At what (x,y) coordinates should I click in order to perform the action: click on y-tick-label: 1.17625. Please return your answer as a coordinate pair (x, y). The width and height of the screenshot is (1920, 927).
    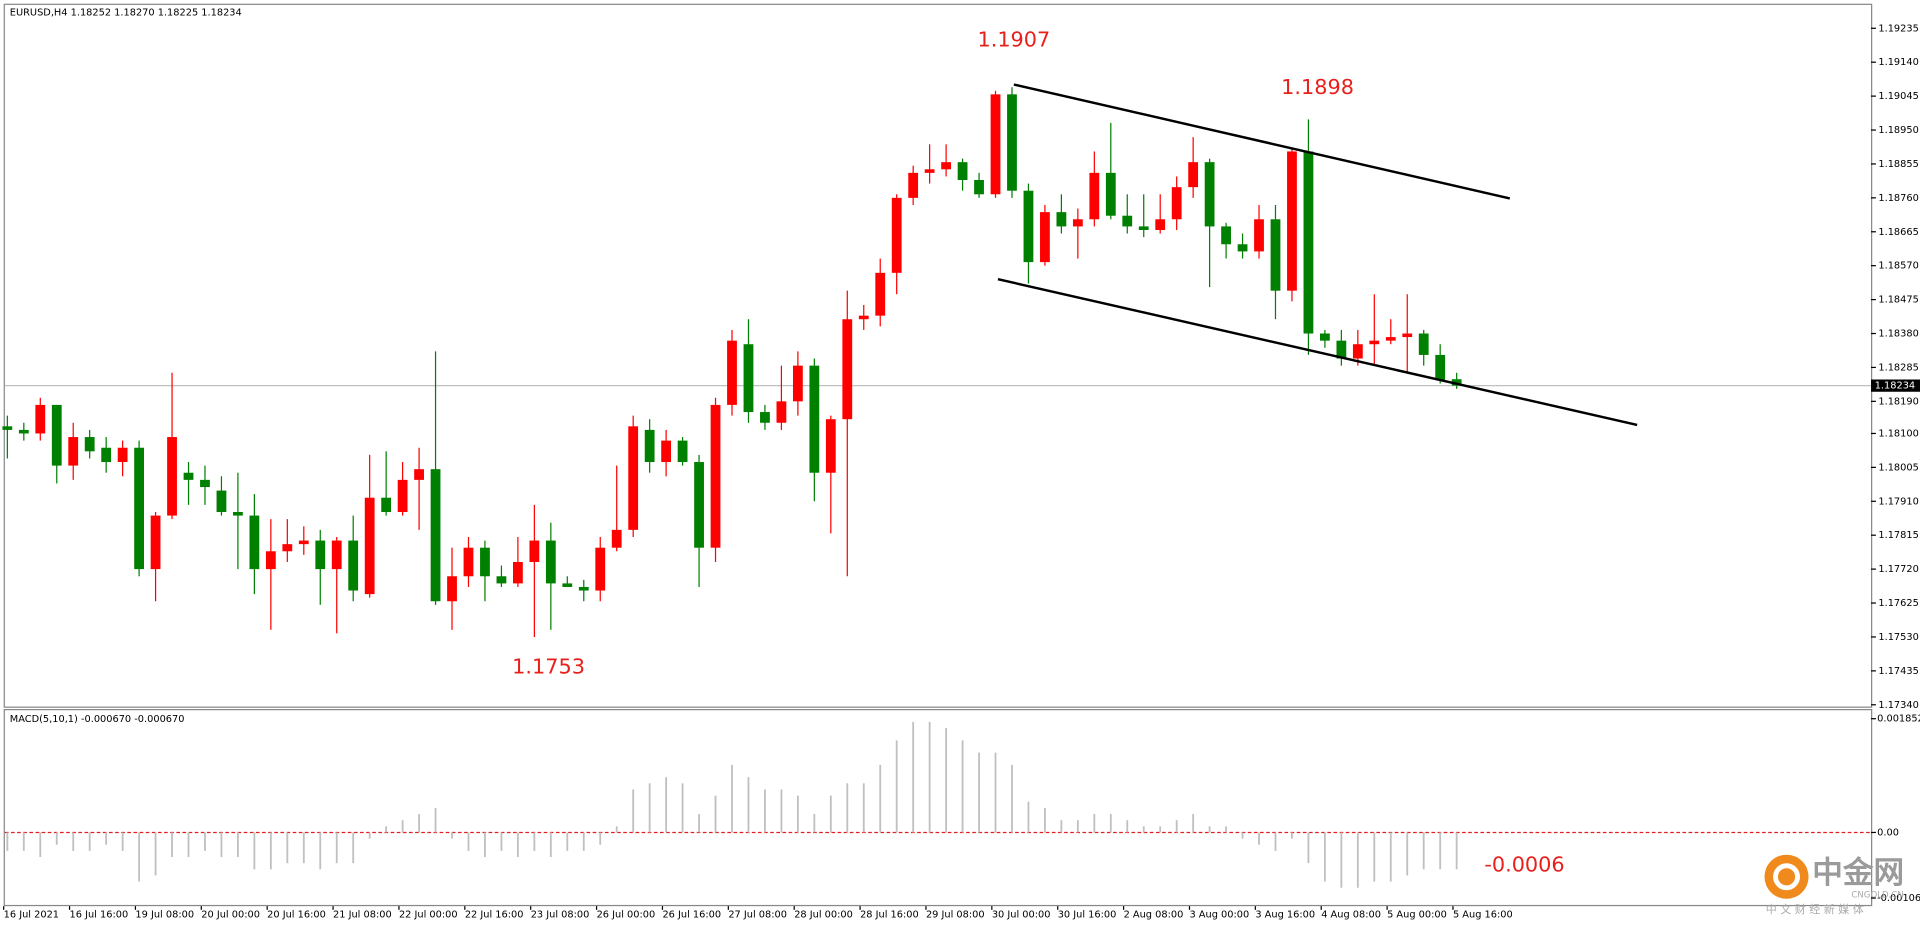
    Looking at the image, I should click on (1898, 603).